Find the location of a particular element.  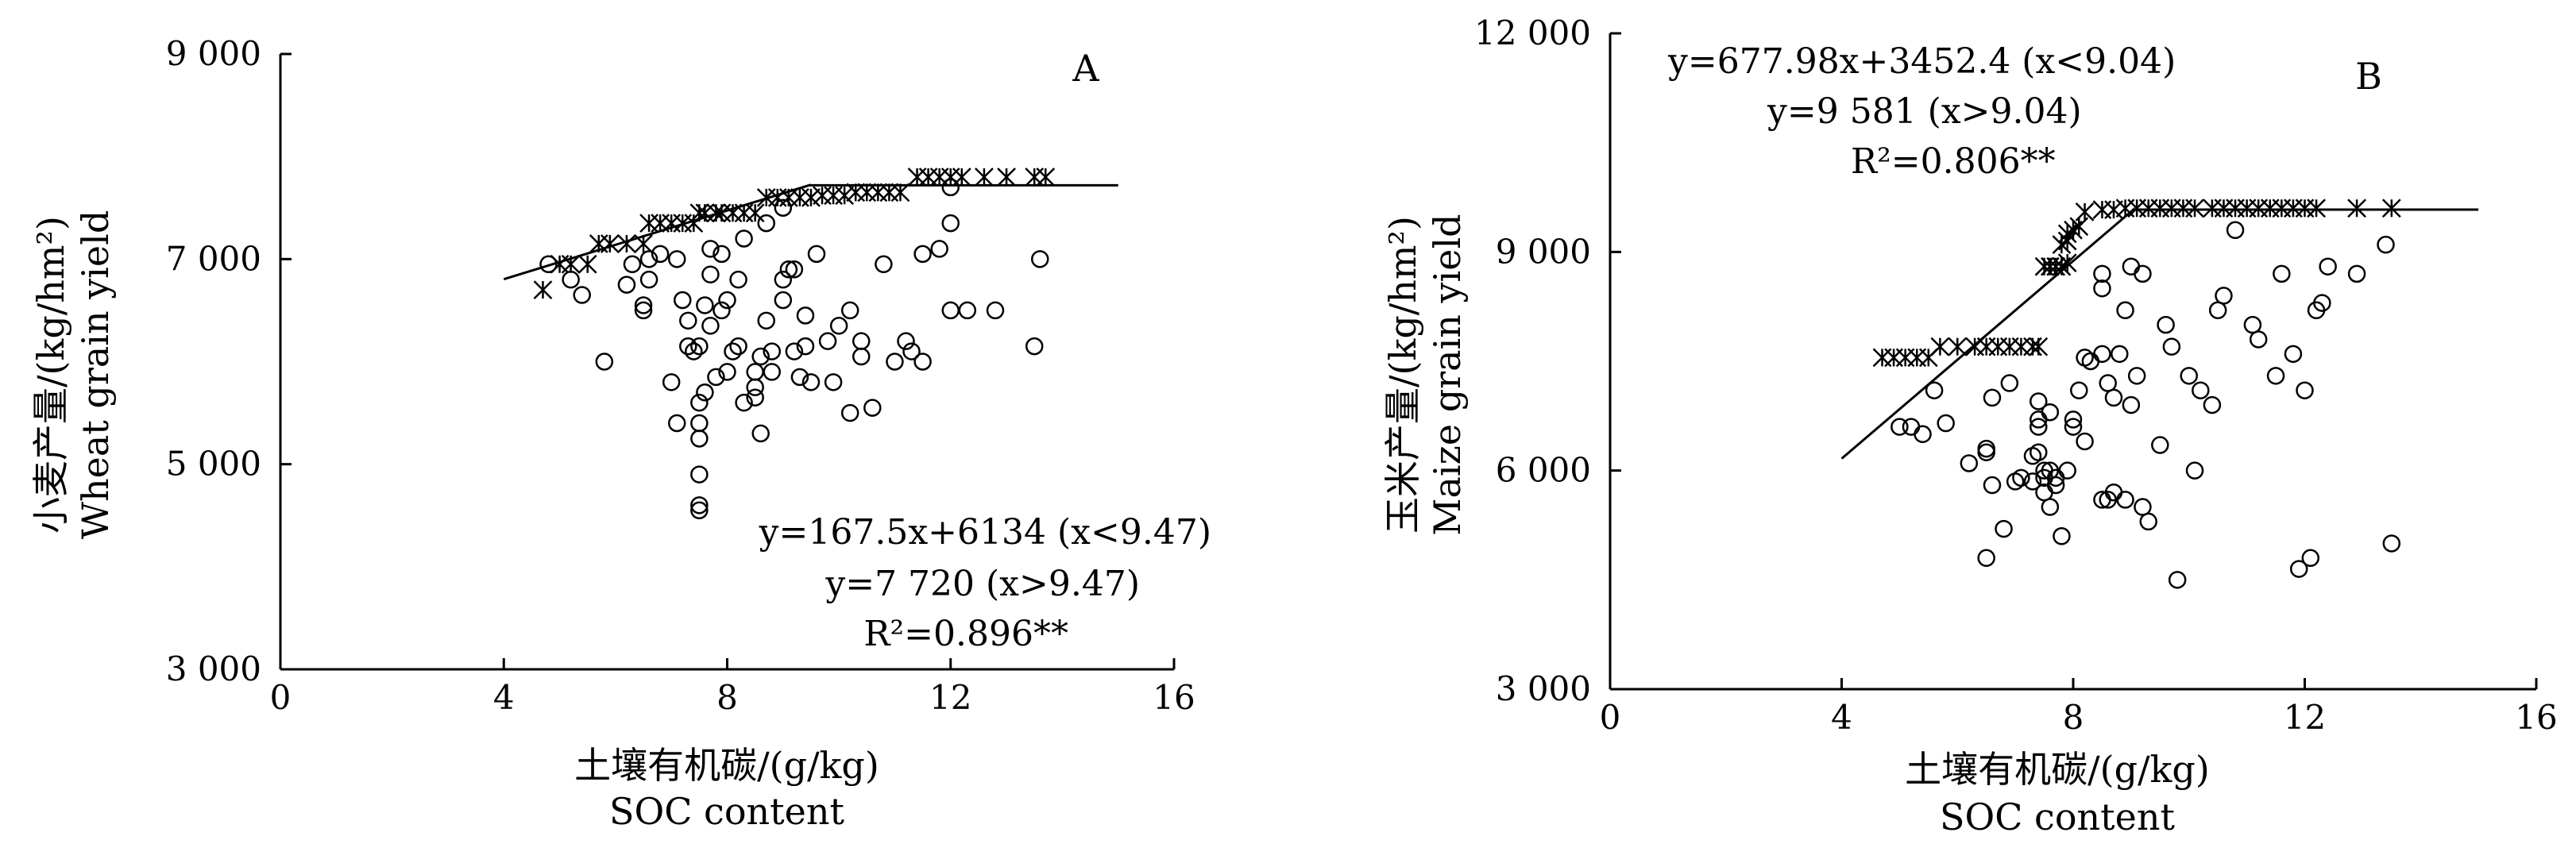

panel-a-y-label-en: Wheat grain yield is located at coordinates (95, 375).